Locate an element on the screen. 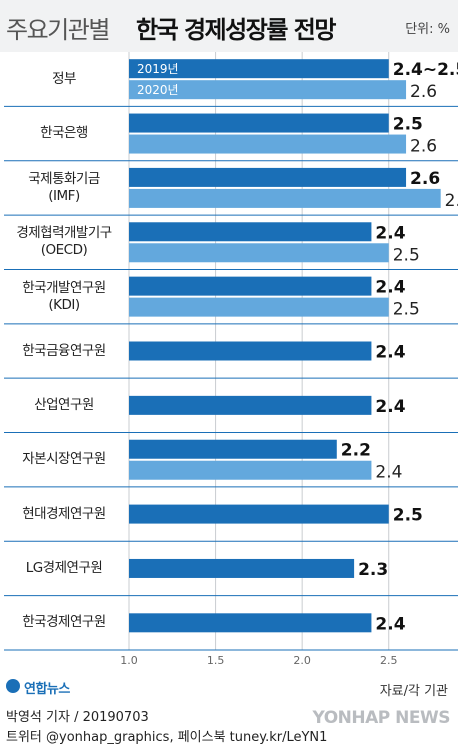 Image resolution: width=458 pixels, height=750 pixels. category-label-line: (OECD) is located at coordinates (64, 250).